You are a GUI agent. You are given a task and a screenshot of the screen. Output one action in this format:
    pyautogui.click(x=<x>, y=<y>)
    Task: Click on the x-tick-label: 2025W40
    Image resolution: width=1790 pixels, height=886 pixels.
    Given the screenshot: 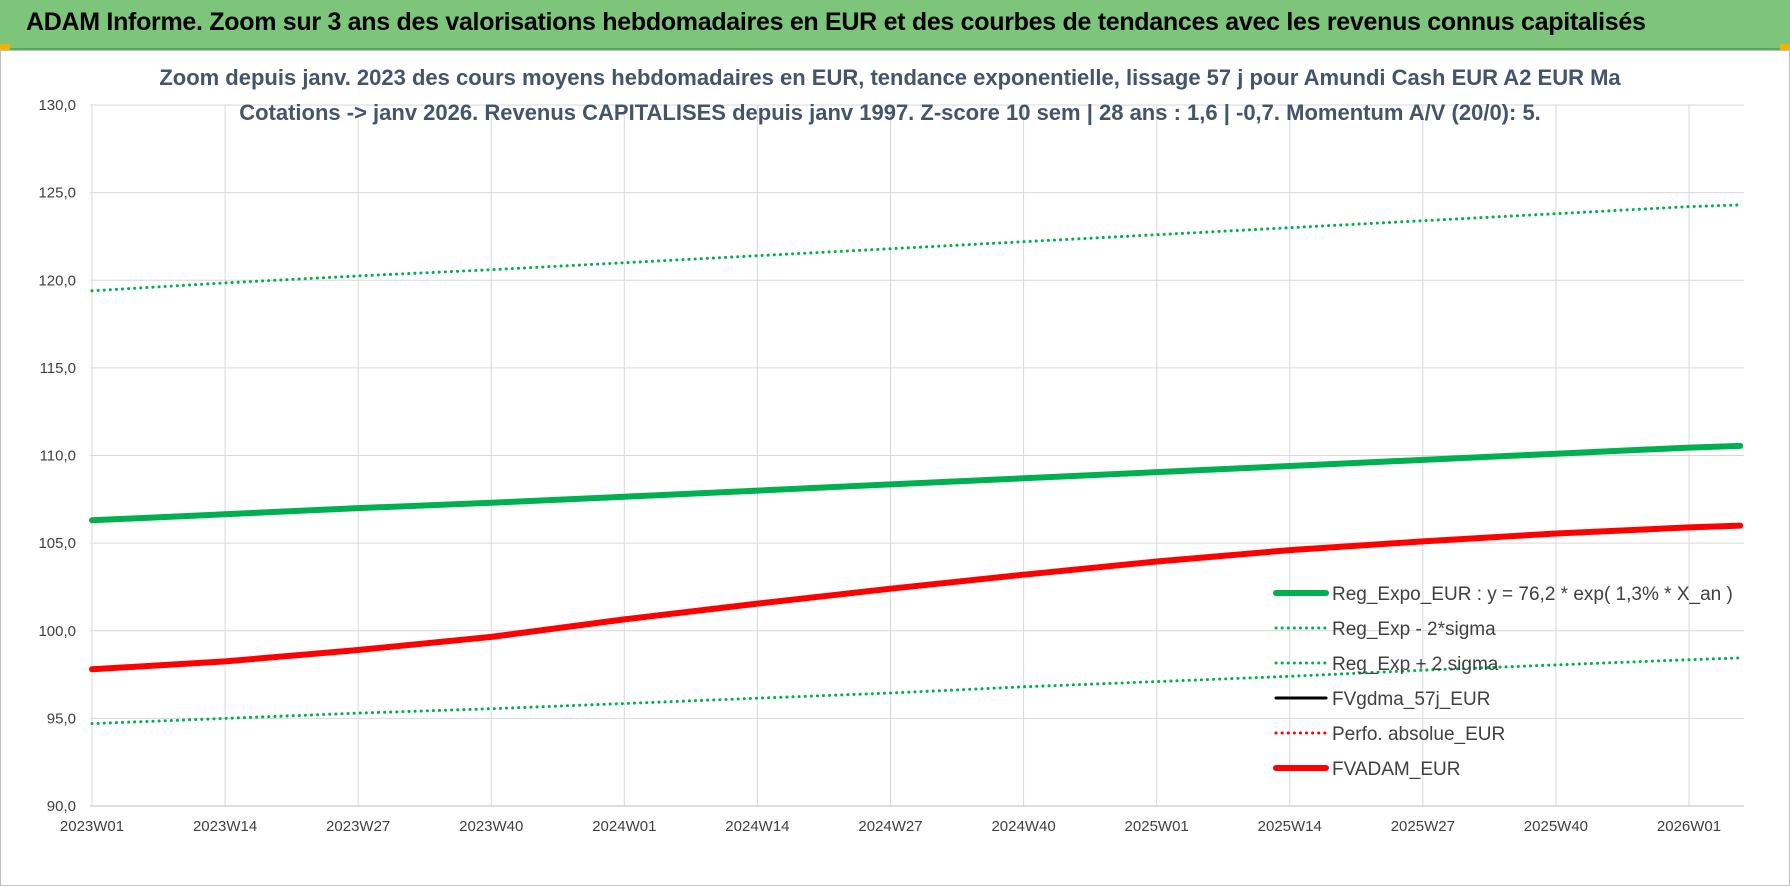 What is the action you would take?
    pyautogui.click(x=1556, y=826)
    